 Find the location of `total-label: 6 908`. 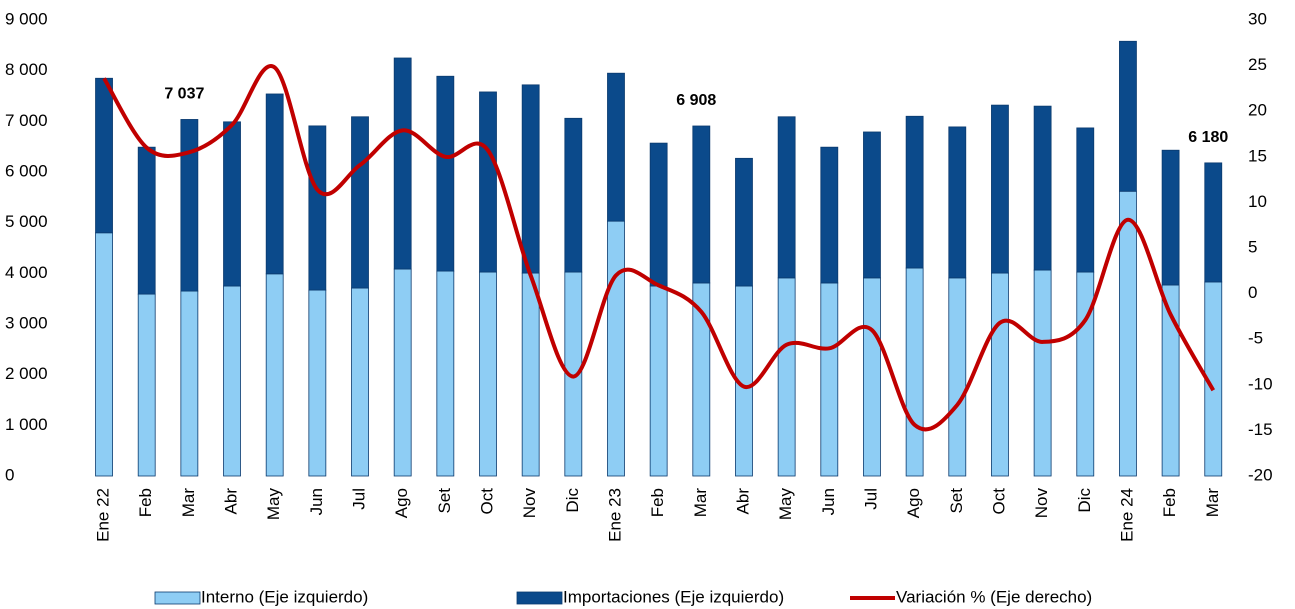

total-label: 6 908 is located at coordinates (696, 100).